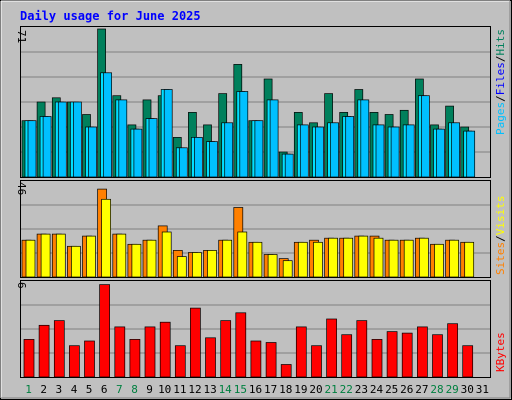  What do you see at coordinates (209, 389) in the screenshot?
I see `x-tick-label-13: 13` at bounding box center [209, 389].